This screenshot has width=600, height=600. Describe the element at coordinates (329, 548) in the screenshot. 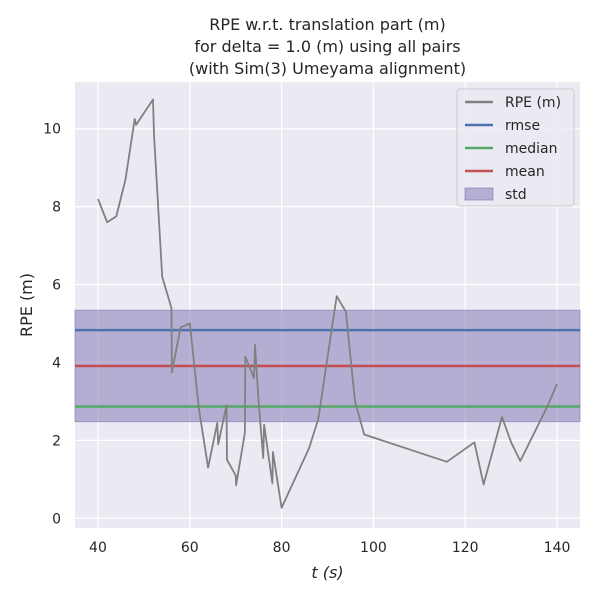

I see `x-tick-labels: 40 60 80 100 120 140` at that location.